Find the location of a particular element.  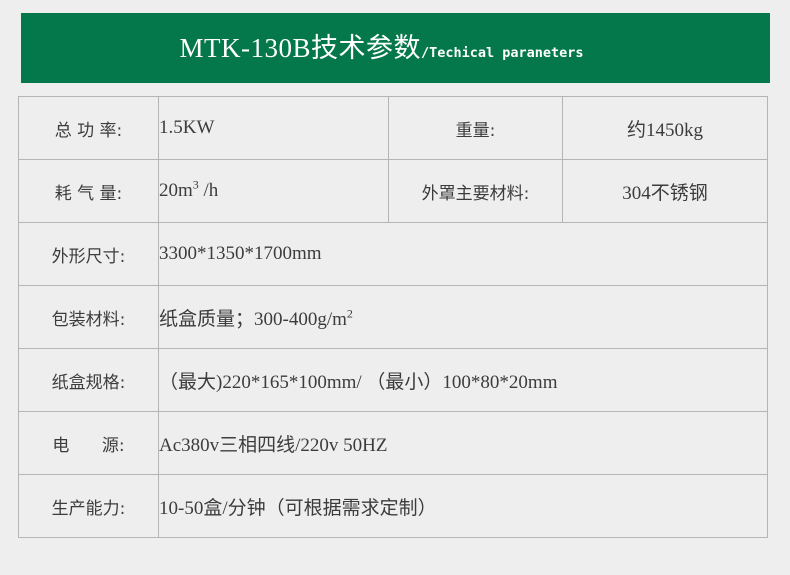

table-row: 包装材料: 纸盒质量；300-400g/m2 is located at coordinates (393, 317).